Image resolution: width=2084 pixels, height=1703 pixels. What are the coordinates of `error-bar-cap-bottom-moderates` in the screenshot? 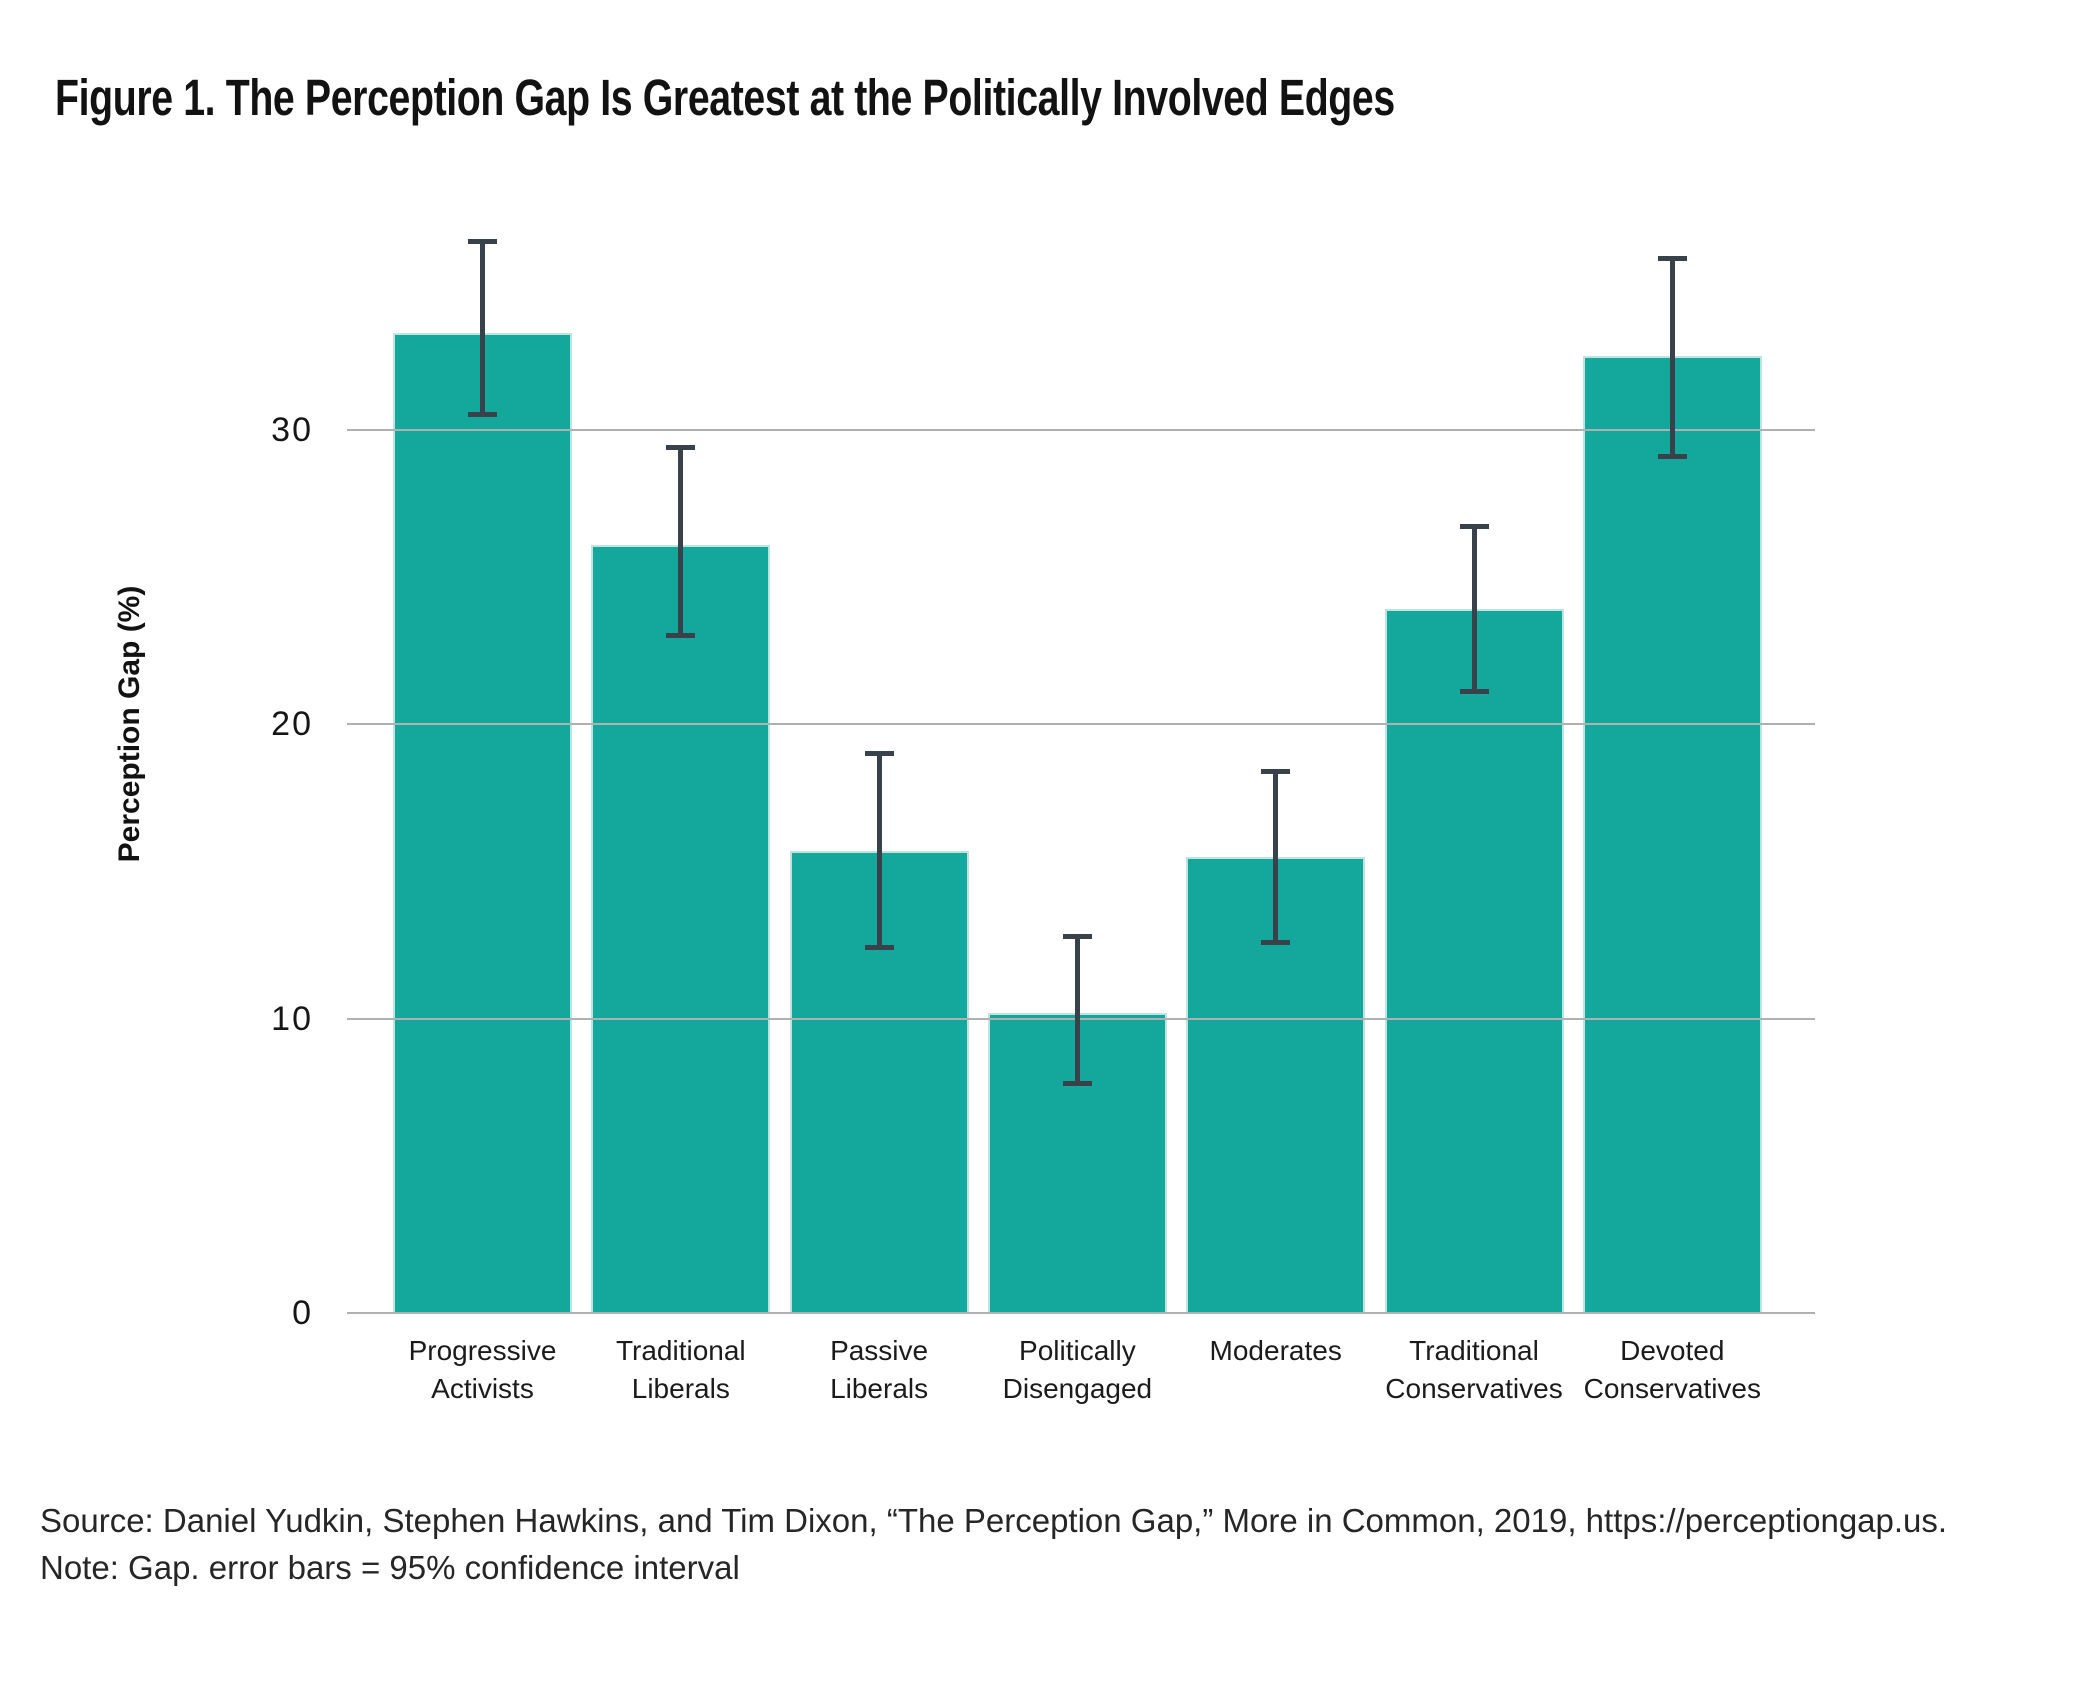 It's located at (1276, 942).